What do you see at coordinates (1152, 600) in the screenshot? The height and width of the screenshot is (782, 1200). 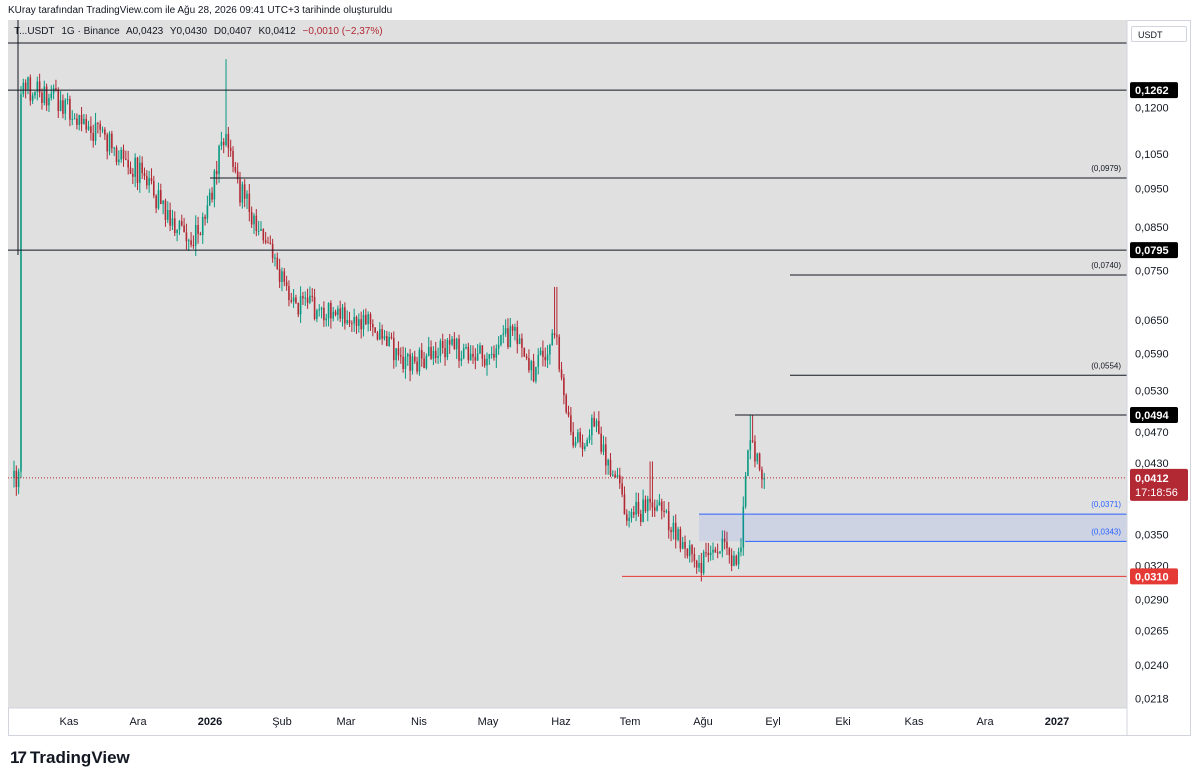 I see `y-tick-label: 0,0290` at bounding box center [1152, 600].